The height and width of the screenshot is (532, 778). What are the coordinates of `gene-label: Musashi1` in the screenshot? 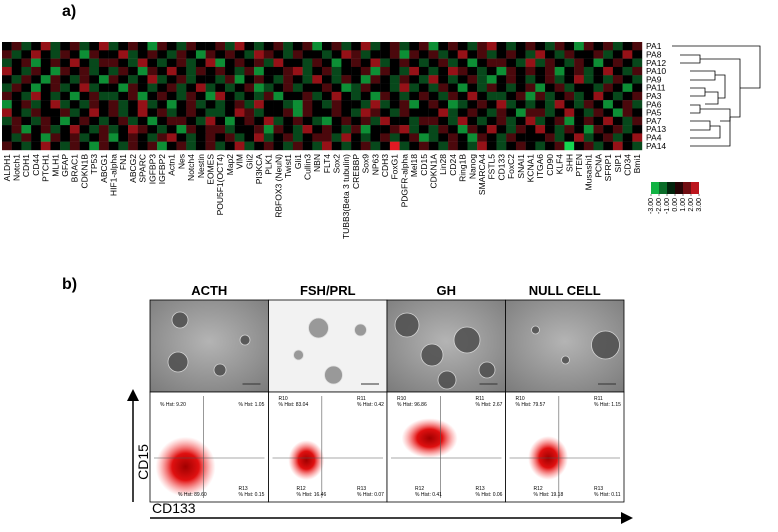 It's located at (589, 172).